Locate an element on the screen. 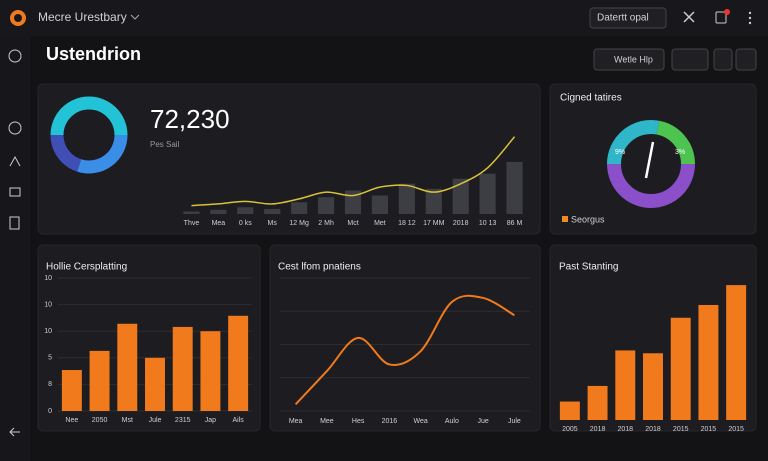 Image resolution: width=768 pixels, height=461 pixels. x-tick-label: Ms is located at coordinates (273, 223).